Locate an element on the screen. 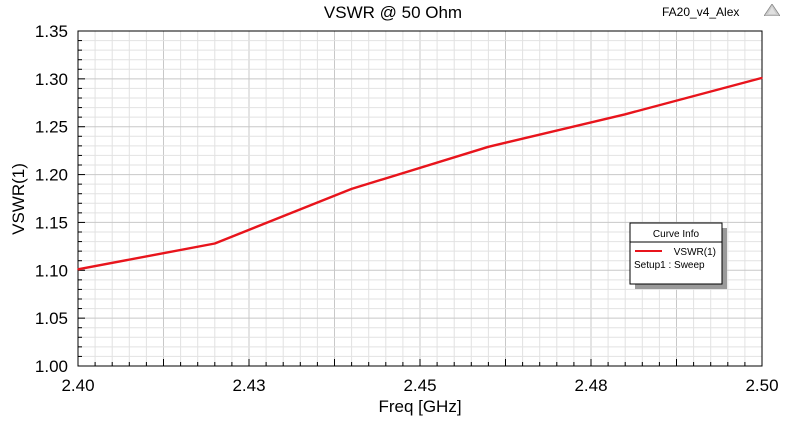  y-tick-label: 1.00 is located at coordinates (51, 366).